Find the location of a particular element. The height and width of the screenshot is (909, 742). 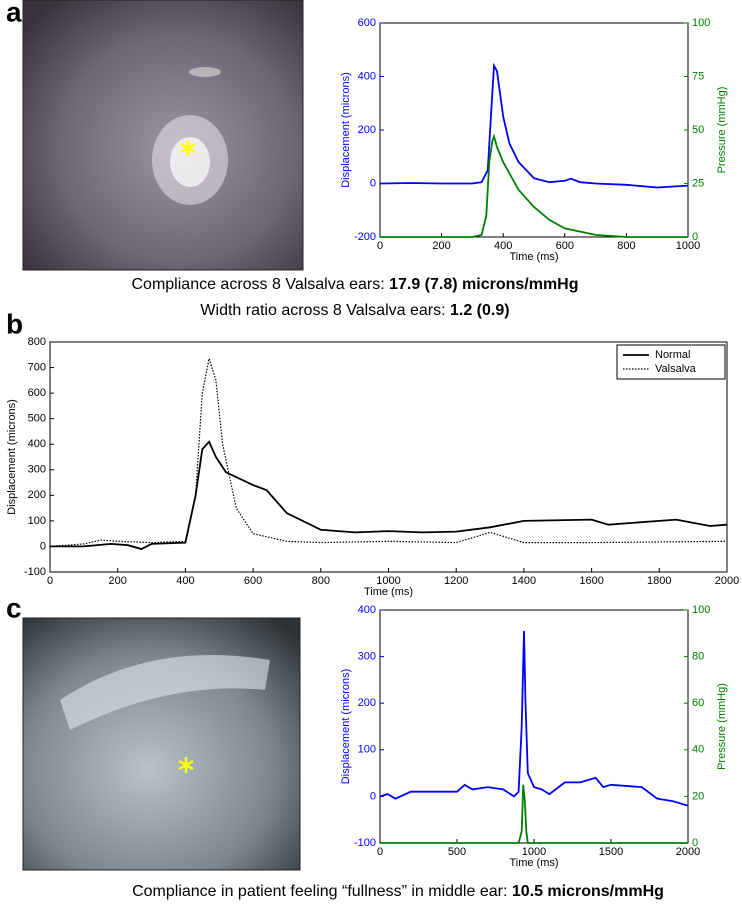

legend-box is located at coordinates (671, 362).